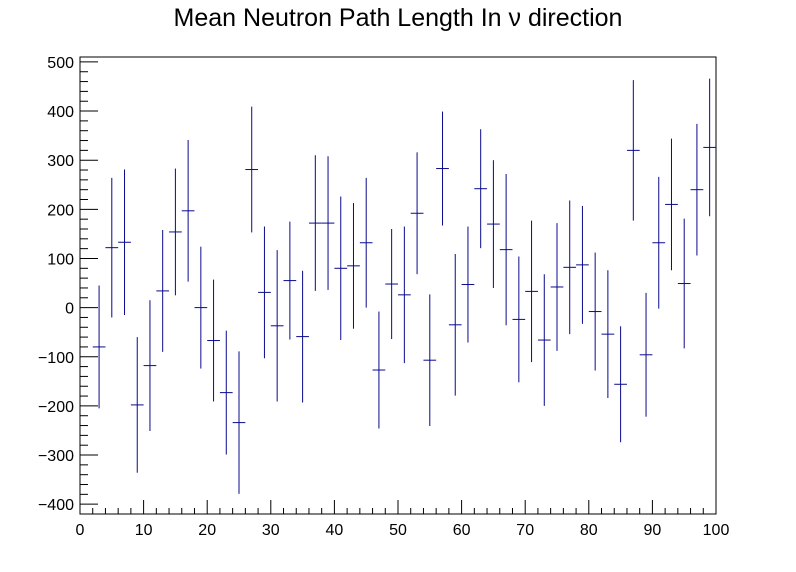 This screenshot has width=796, height=572. Describe the element at coordinates (69, 309) in the screenshot. I see `y-tick-label: 0` at that location.